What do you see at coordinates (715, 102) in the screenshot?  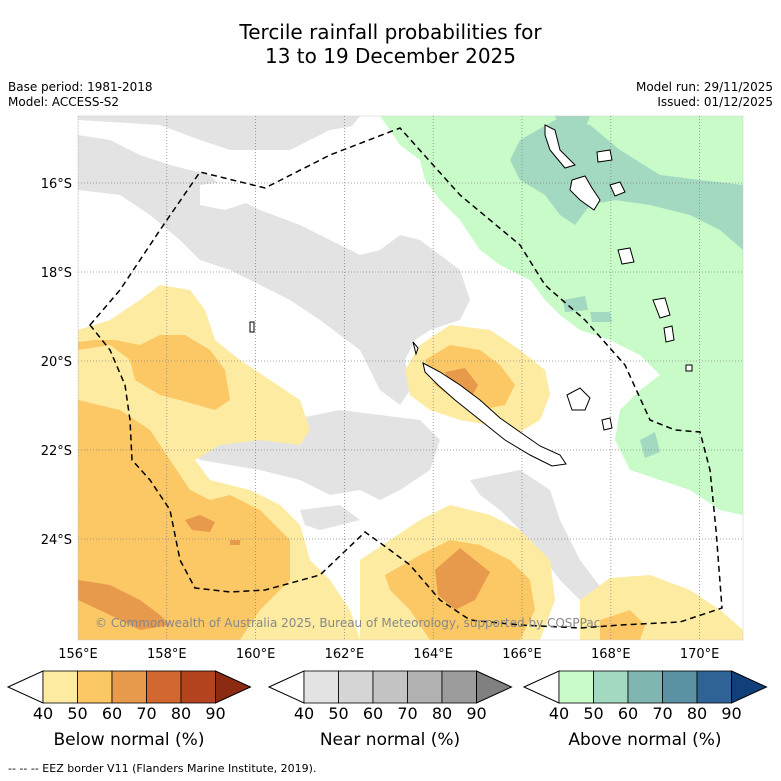 I see `issued-label: Issued: 01/12/2025` at bounding box center [715, 102].